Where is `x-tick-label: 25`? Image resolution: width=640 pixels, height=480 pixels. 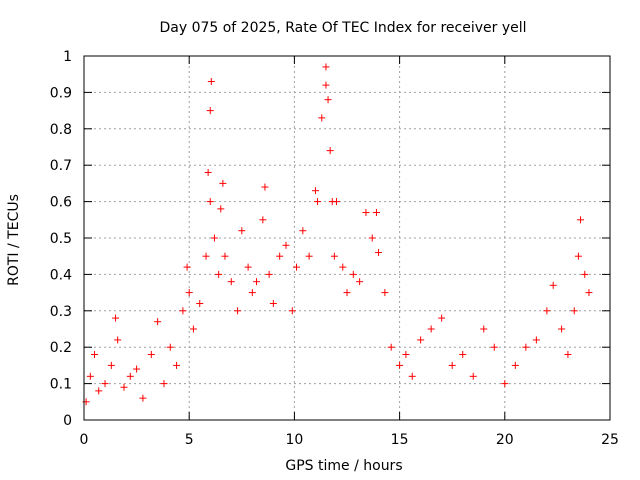 x-tick-label: 25 is located at coordinates (610, 440).